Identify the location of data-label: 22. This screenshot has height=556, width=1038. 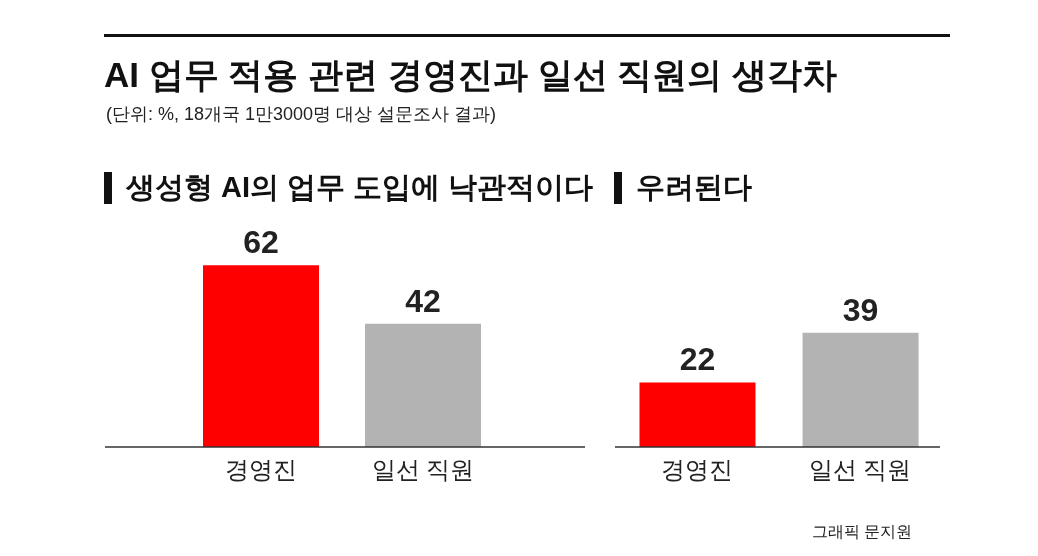
(697, 359).